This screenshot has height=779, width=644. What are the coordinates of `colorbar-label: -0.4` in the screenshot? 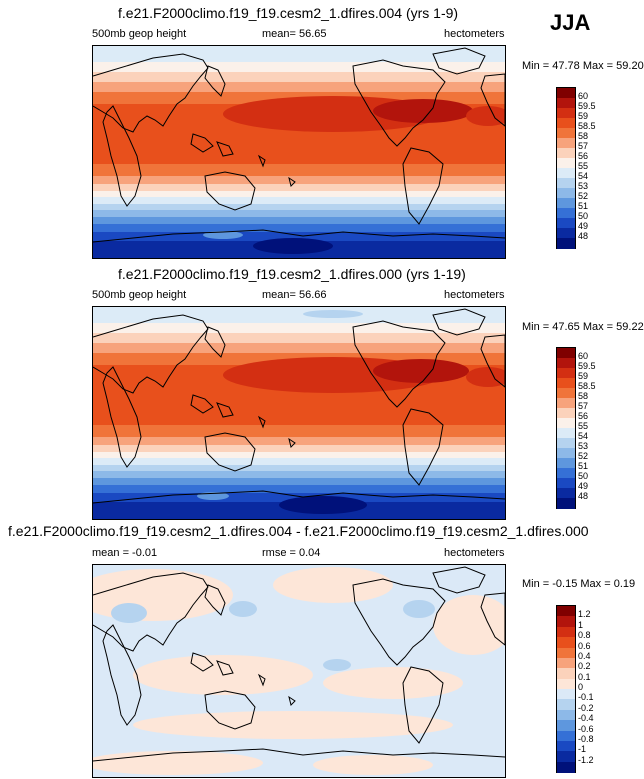 It's located at (586, 718).